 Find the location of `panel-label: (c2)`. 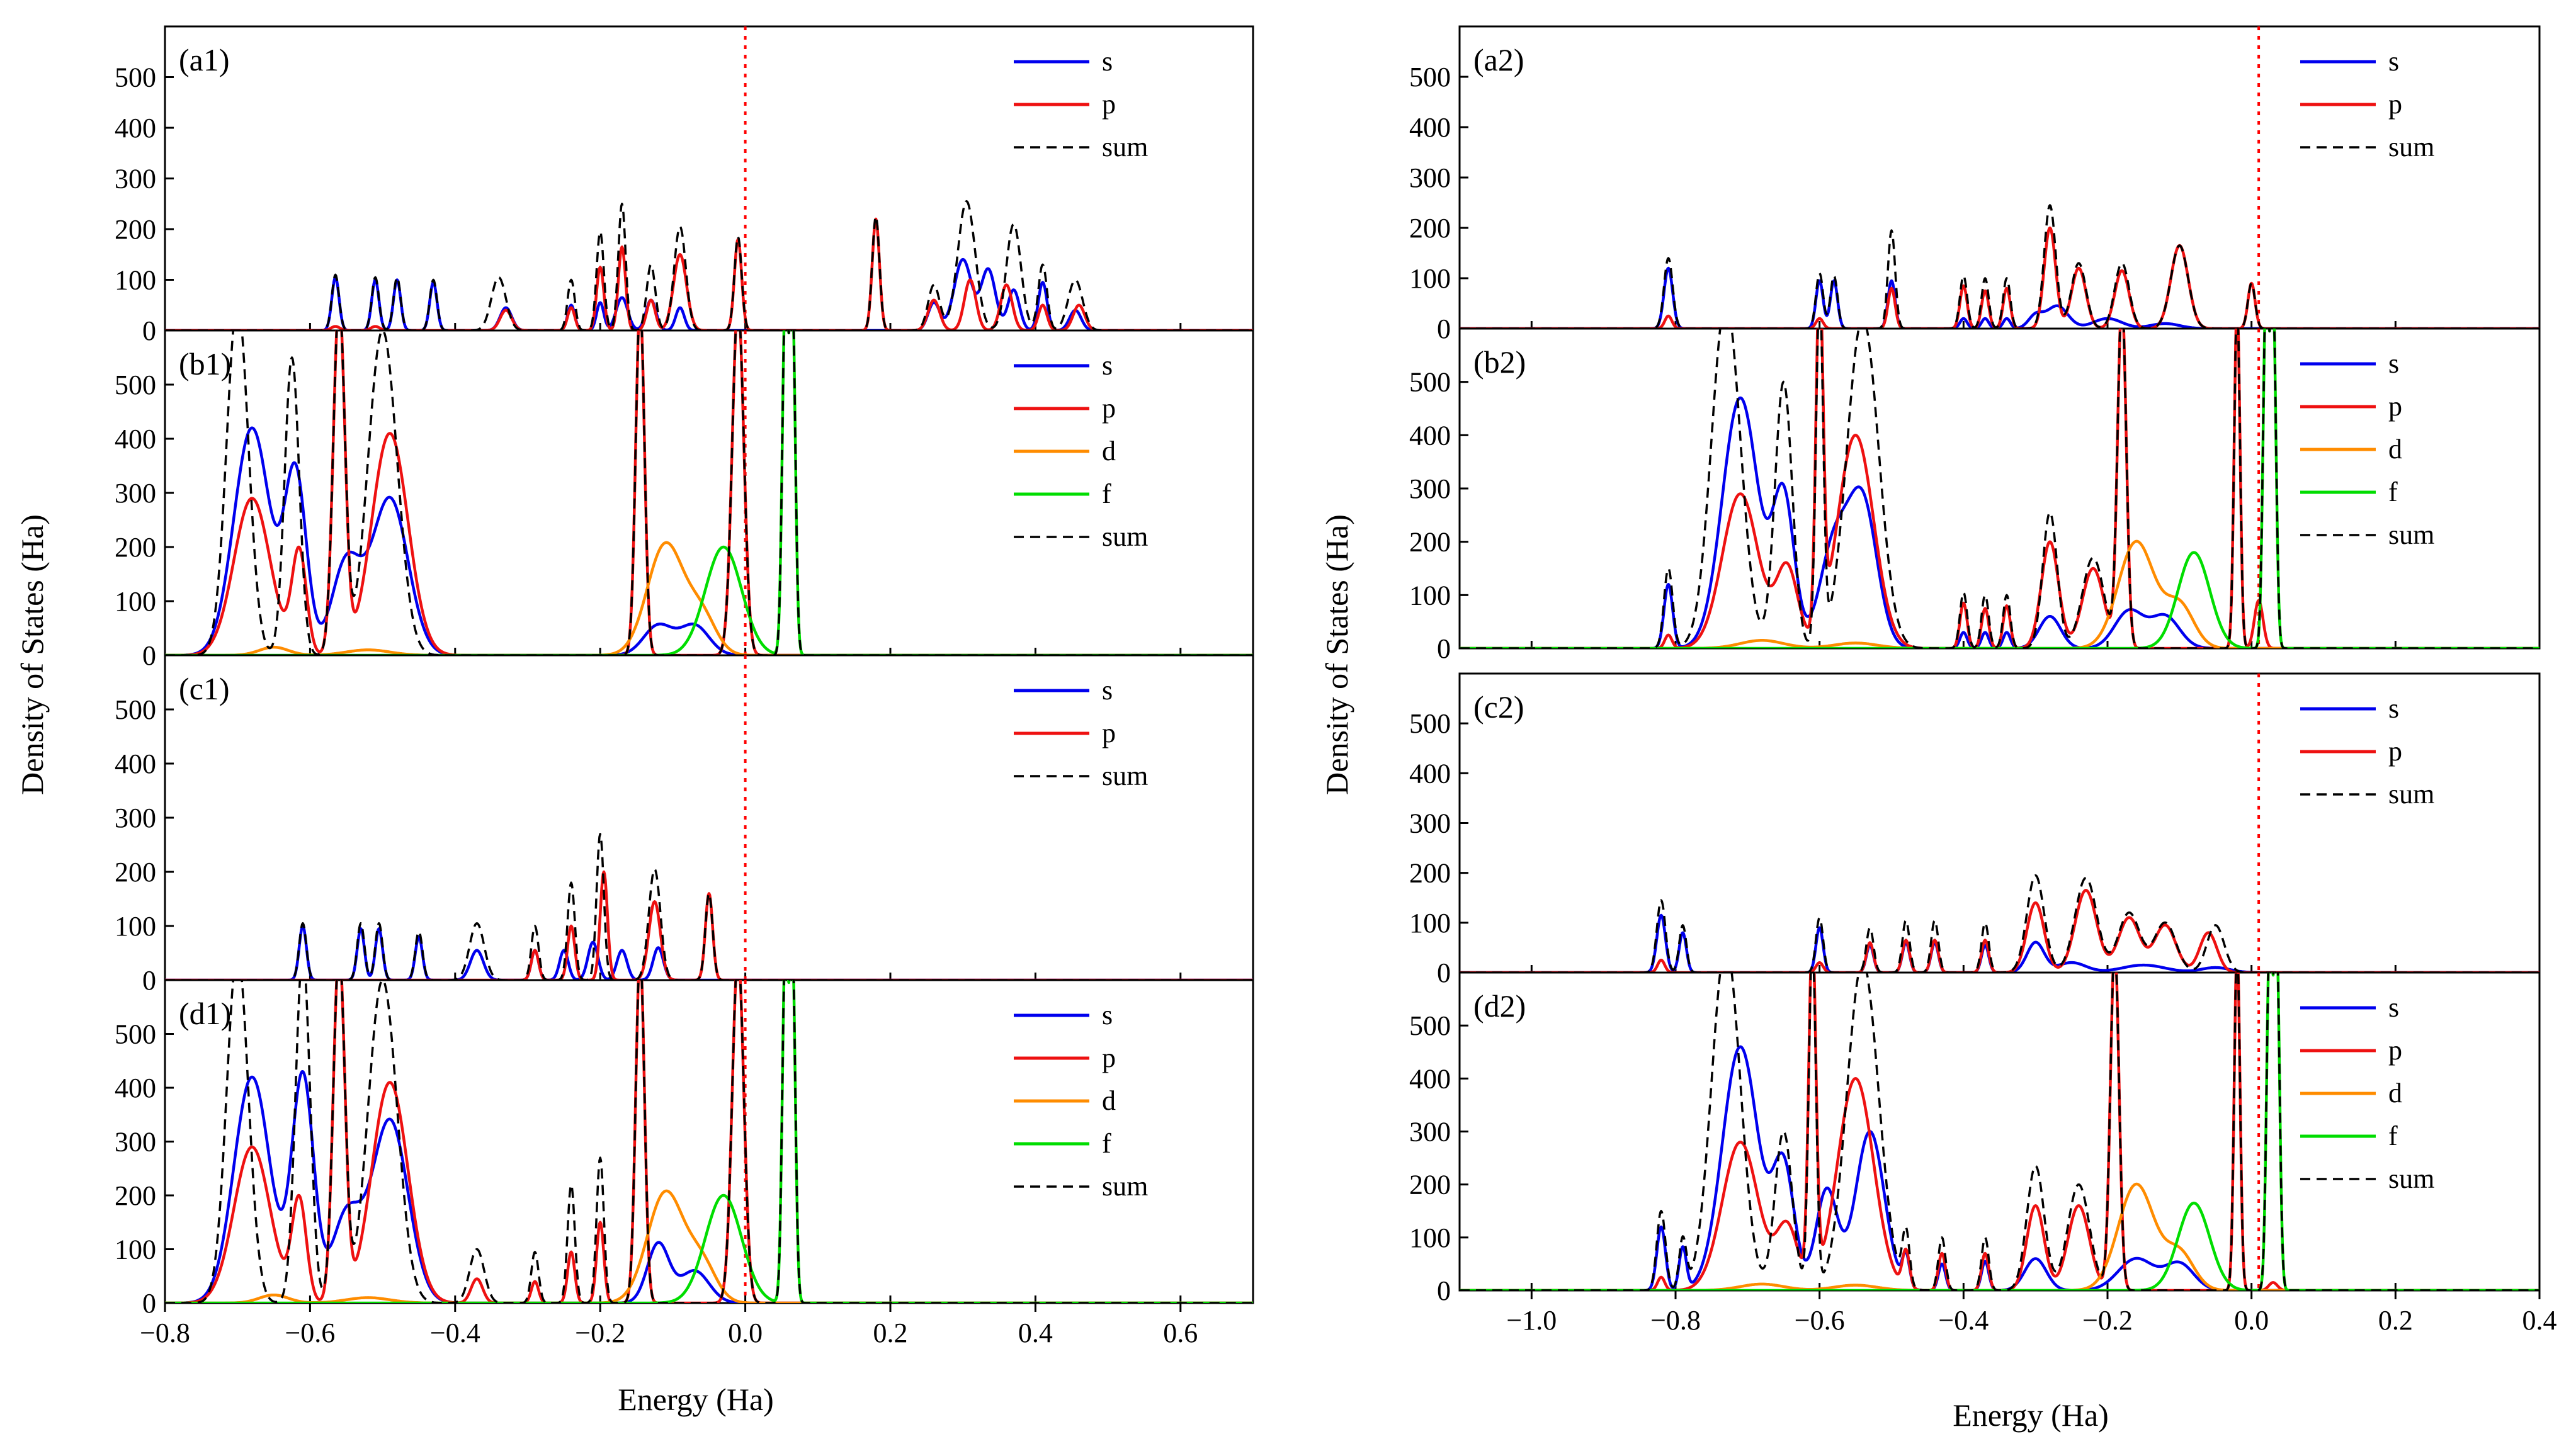

panel-label: (c2) is located at coordinates (1498, 707).